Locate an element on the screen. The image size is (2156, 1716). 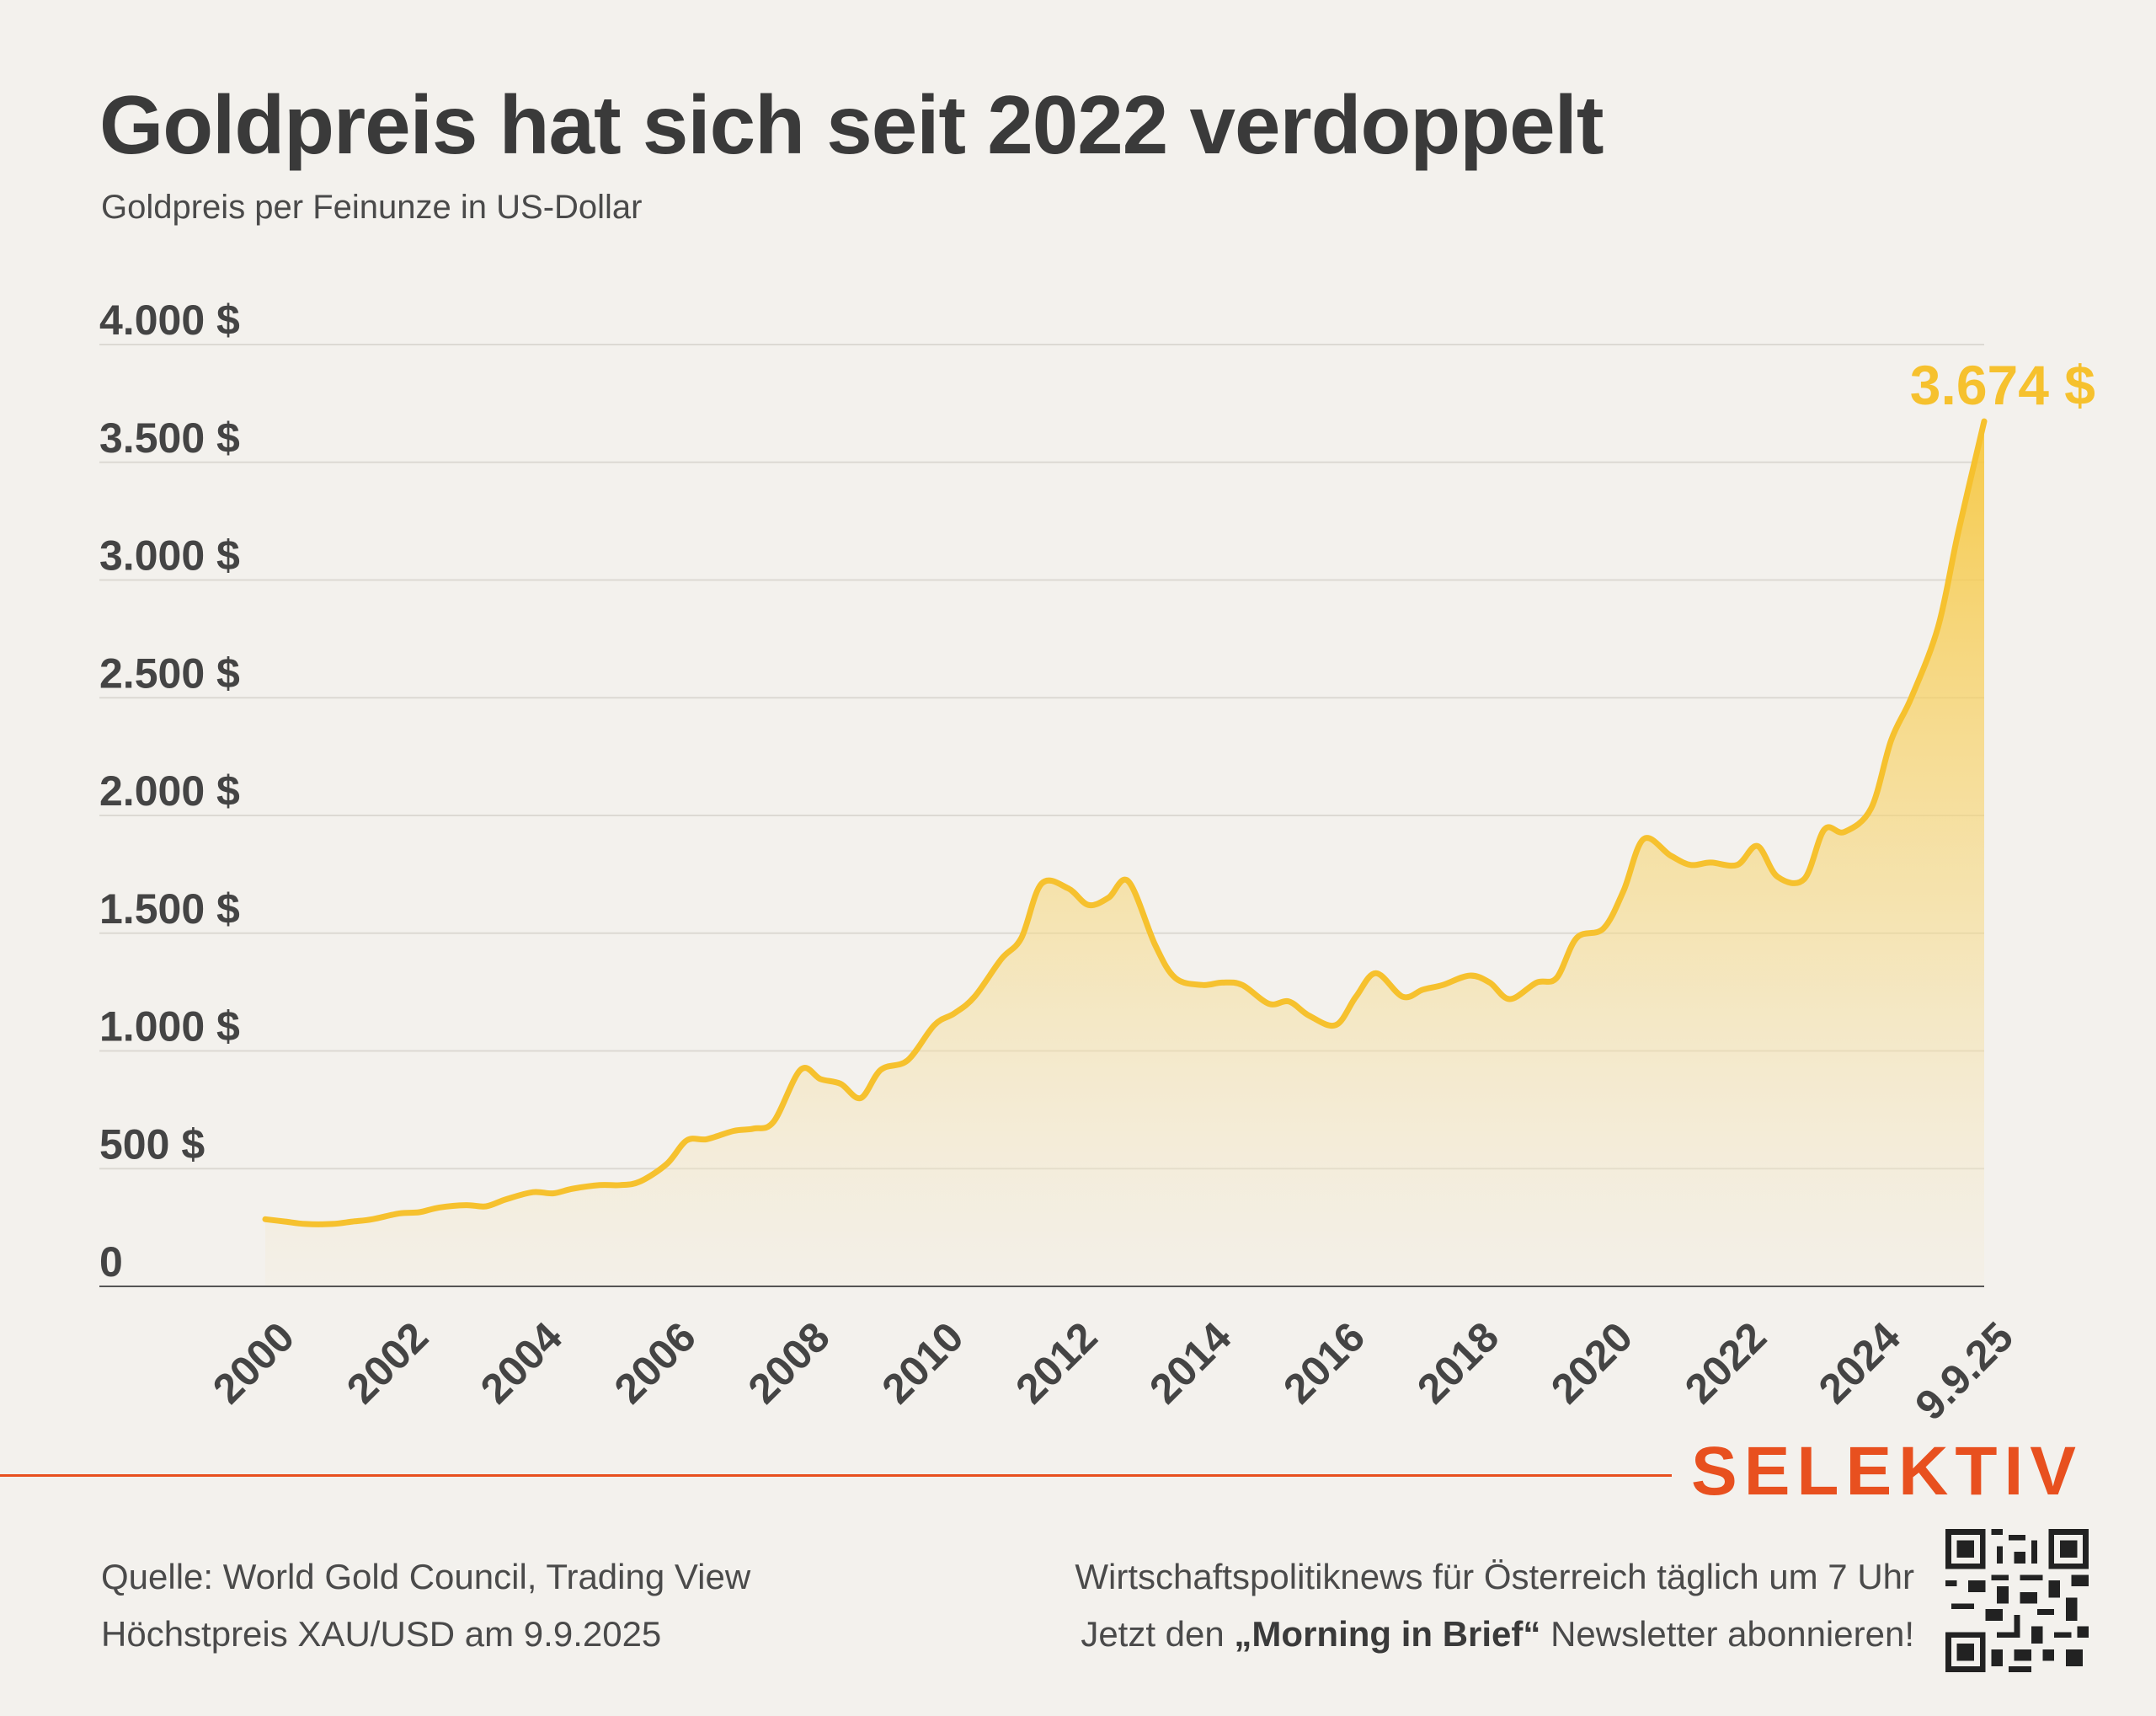
promo-suffix: Newsletter abonnieren! is located at coordinates (1727, 1634).